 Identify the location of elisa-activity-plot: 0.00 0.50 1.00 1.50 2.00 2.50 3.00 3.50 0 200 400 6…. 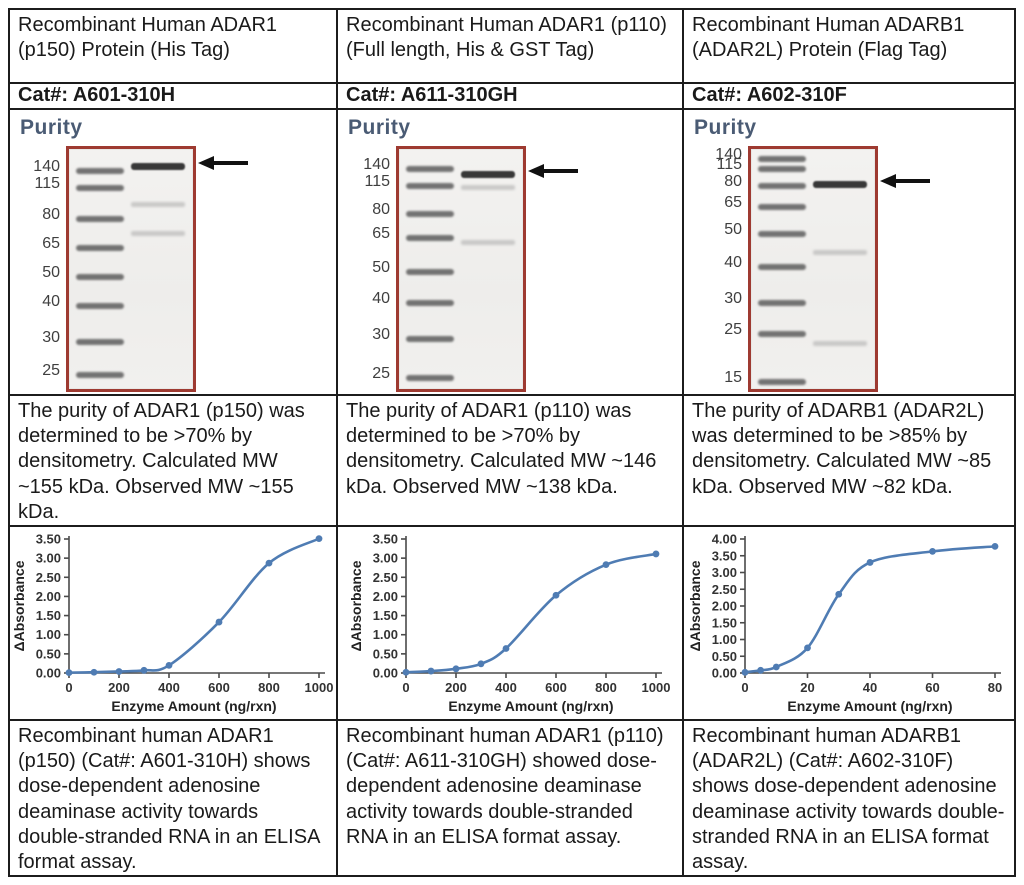
(509, 622).